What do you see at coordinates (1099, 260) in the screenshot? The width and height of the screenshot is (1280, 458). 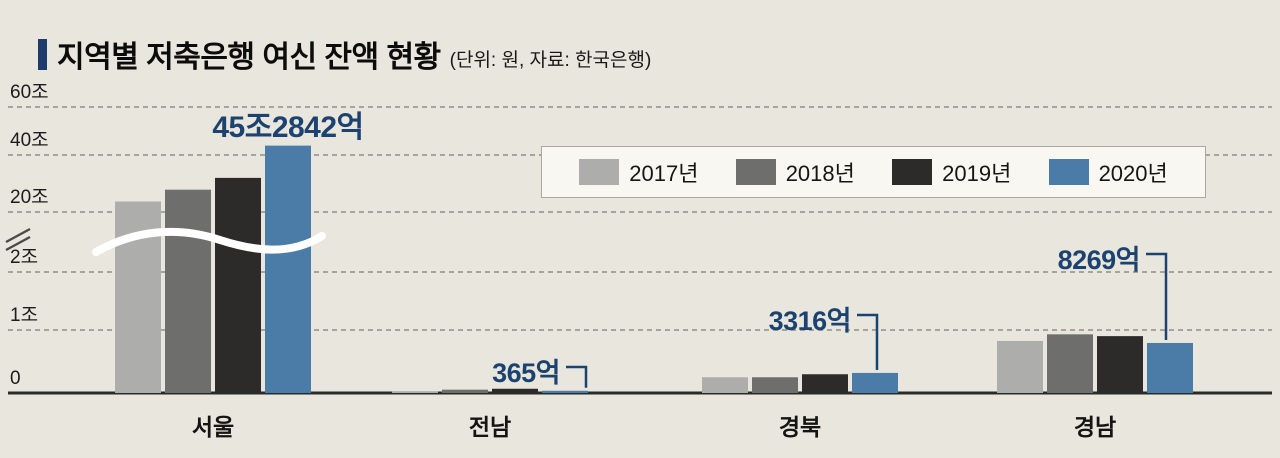 I see `annotation-gyeongnam: 8269억` at bounding box center [1099, 260].